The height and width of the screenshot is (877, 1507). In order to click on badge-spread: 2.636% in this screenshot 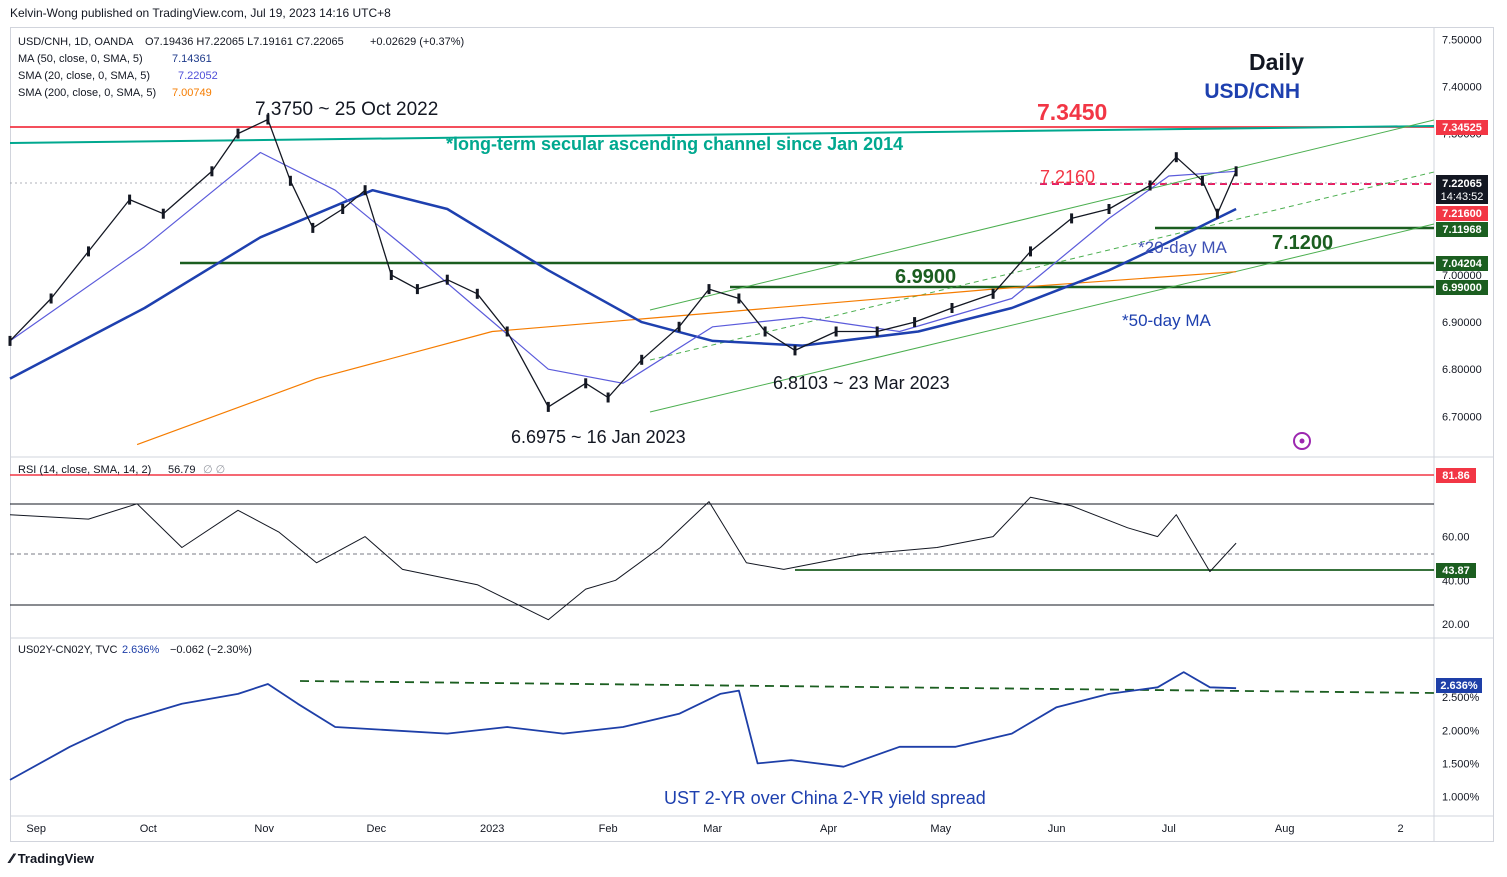, I will do `click(1459, 686)`.